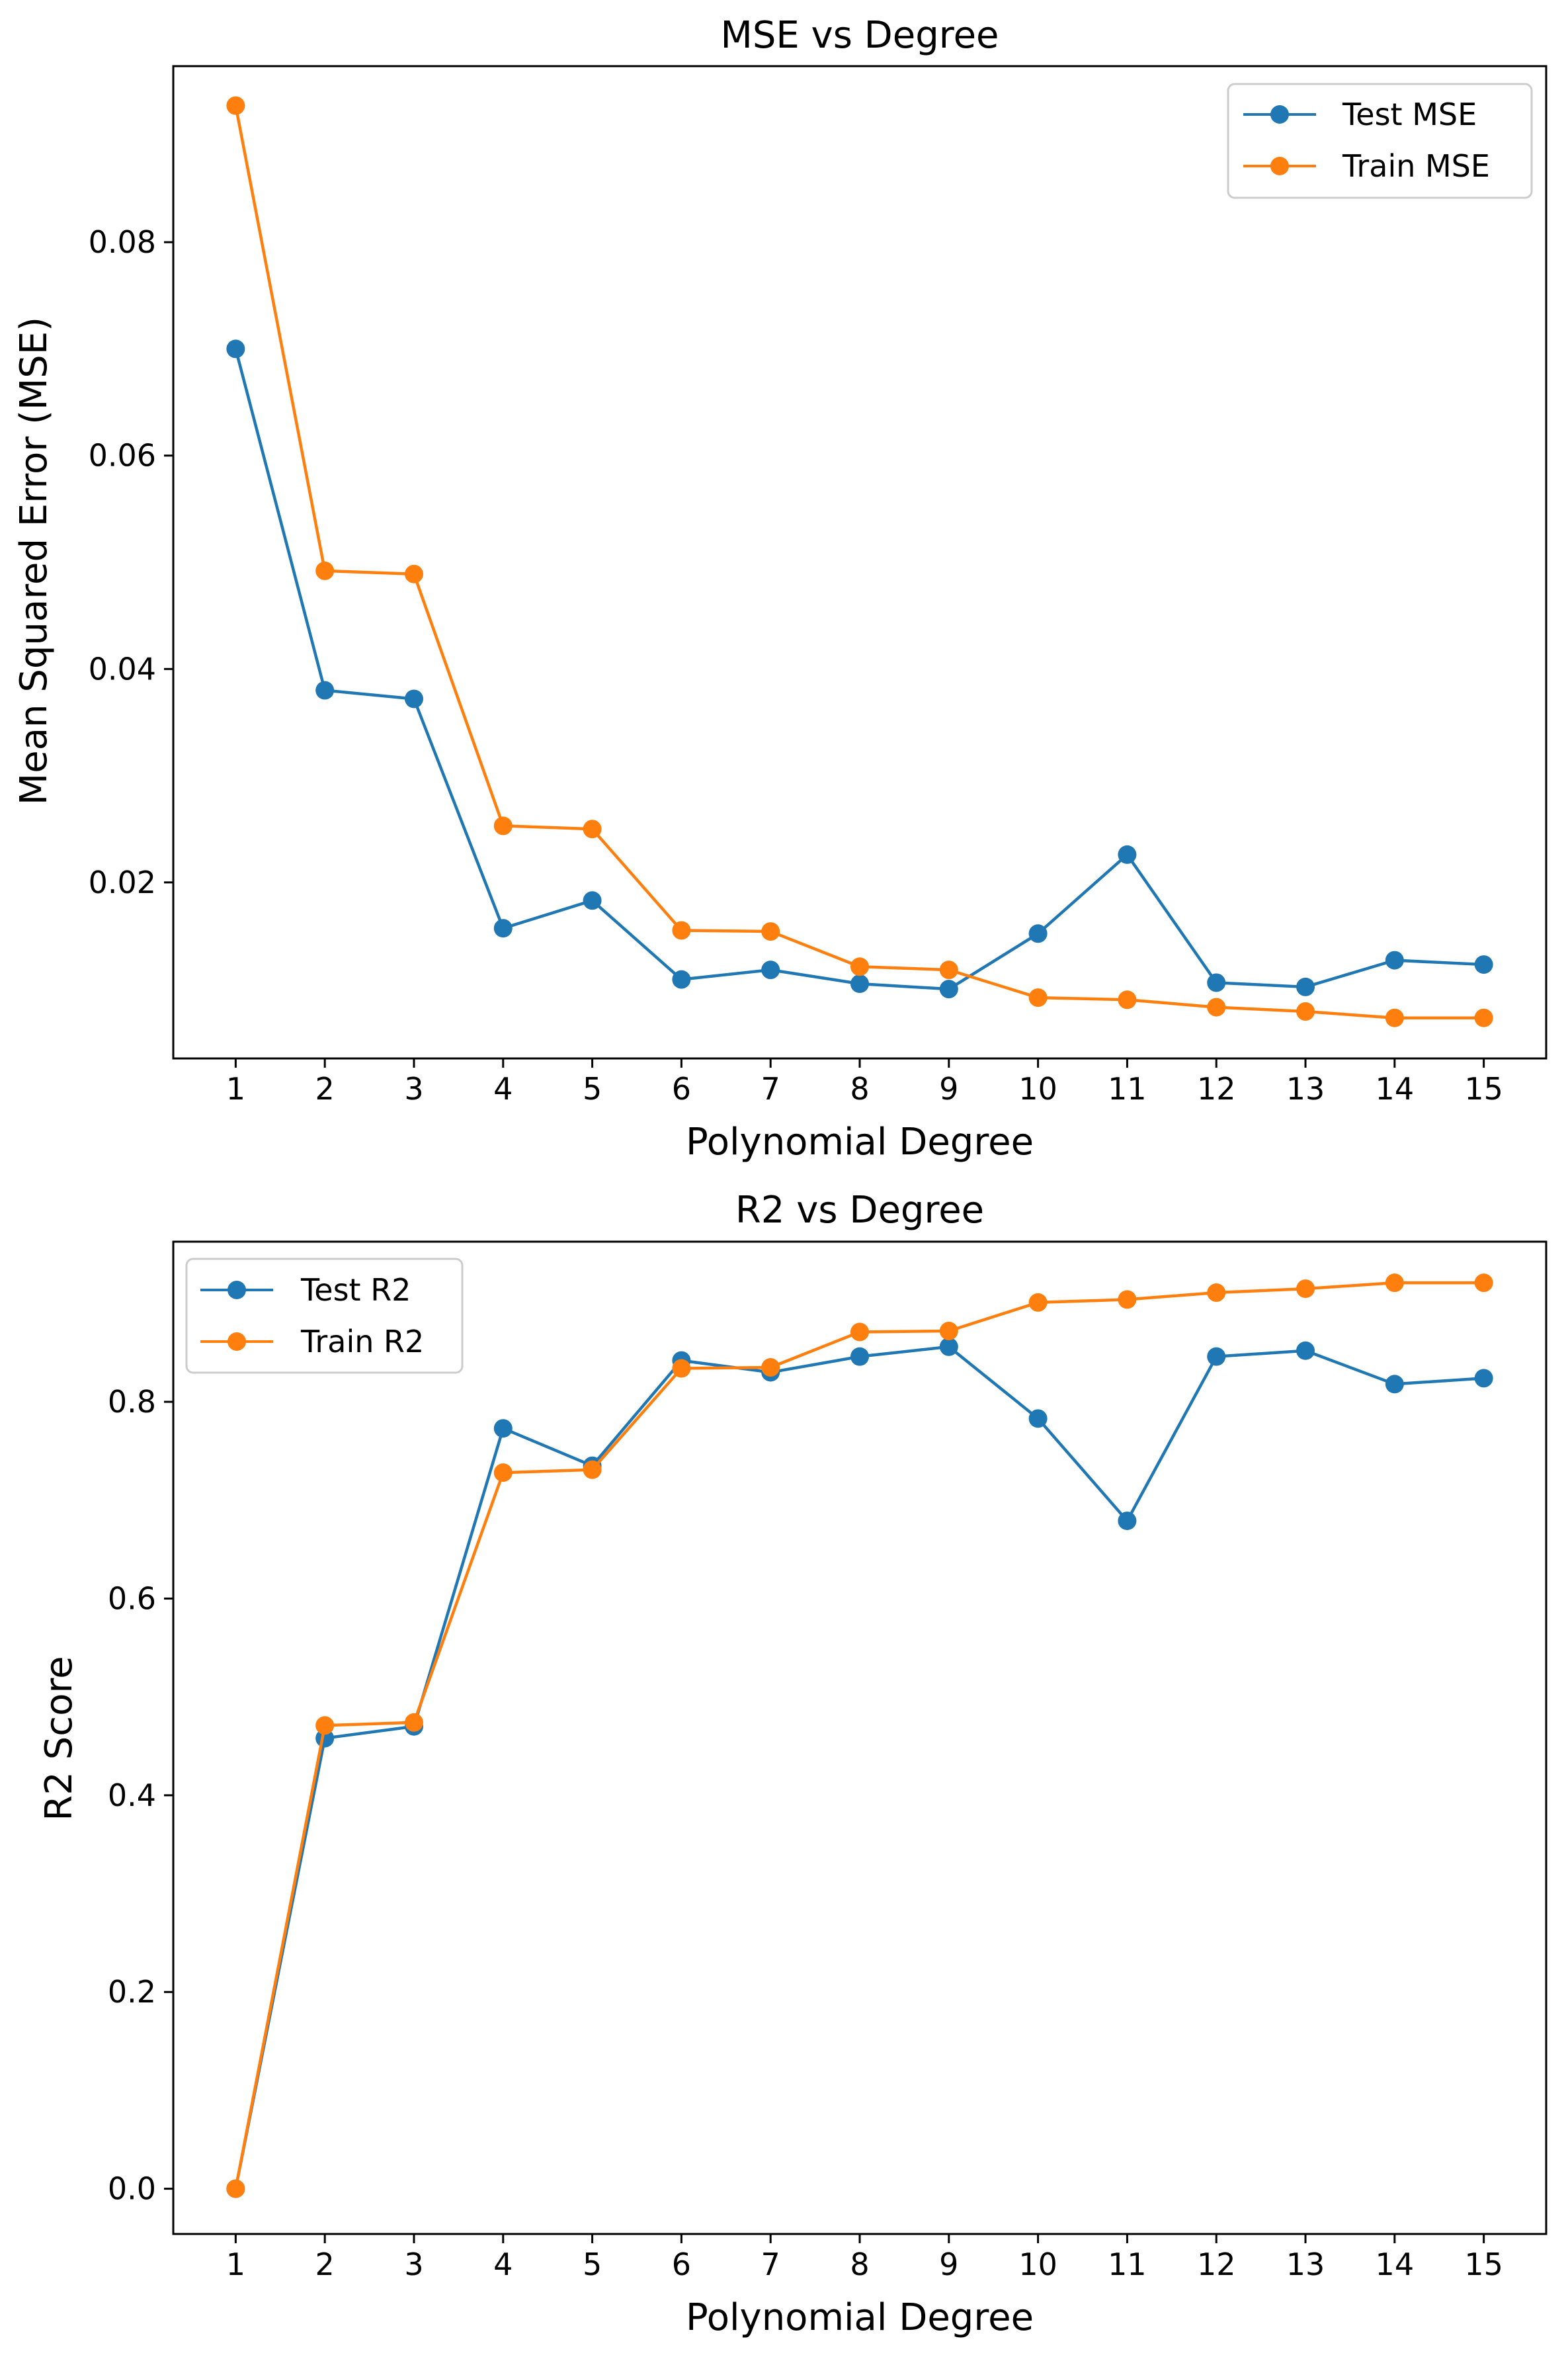  What do you see at coordinates (1127, 2264) in the screenshot?
I see `r2-x-tick-label: 11` at bounding box center [1127, 2264].